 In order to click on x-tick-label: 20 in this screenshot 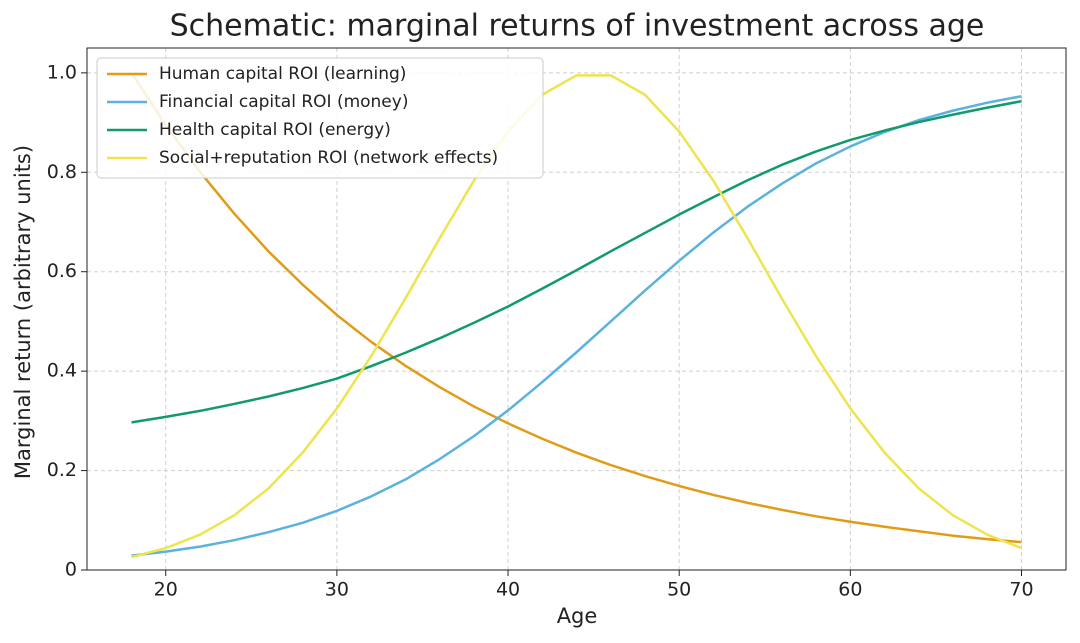, I will do `click(166, 590)`.